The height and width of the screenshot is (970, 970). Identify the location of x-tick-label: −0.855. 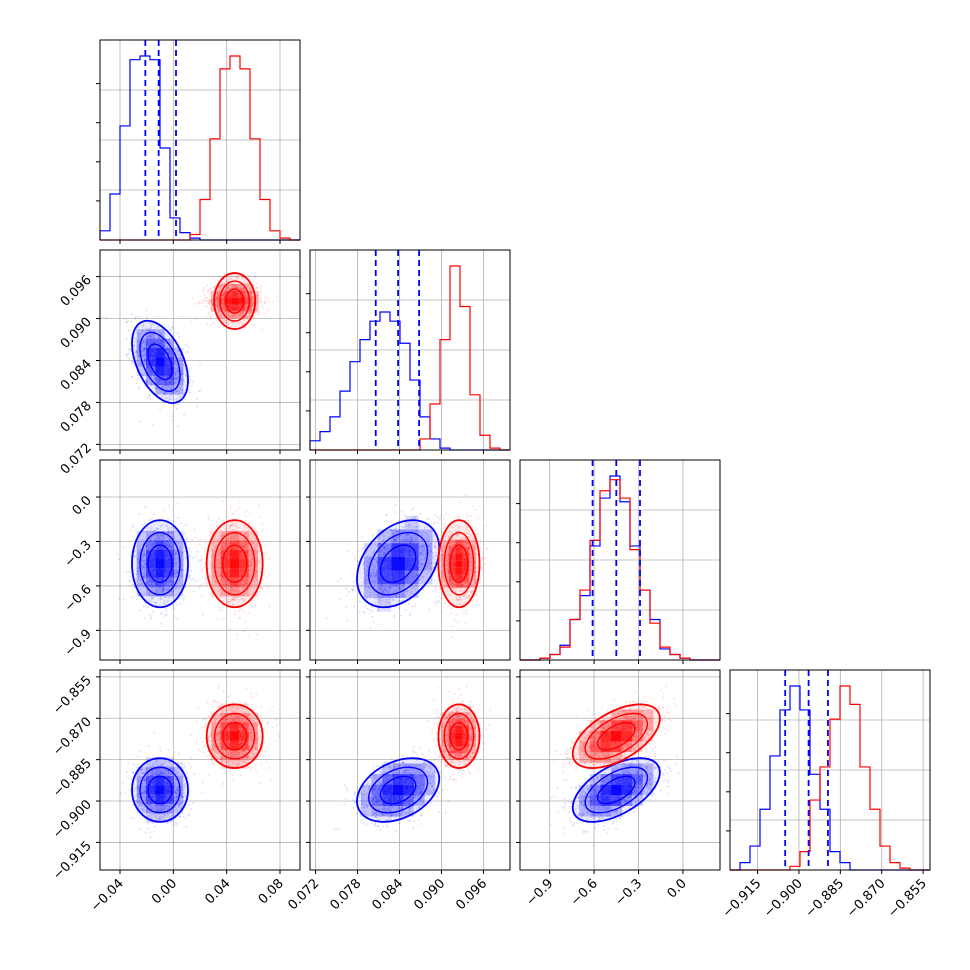
(907, 898).